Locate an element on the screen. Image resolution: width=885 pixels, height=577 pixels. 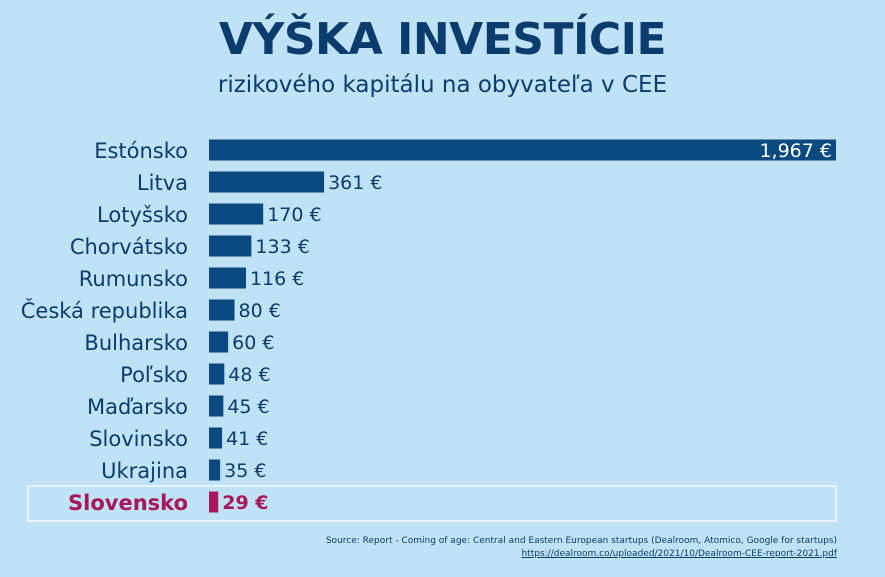
category-label-chorvatsko: Chorvátsko is located at coordinates (129, 247).